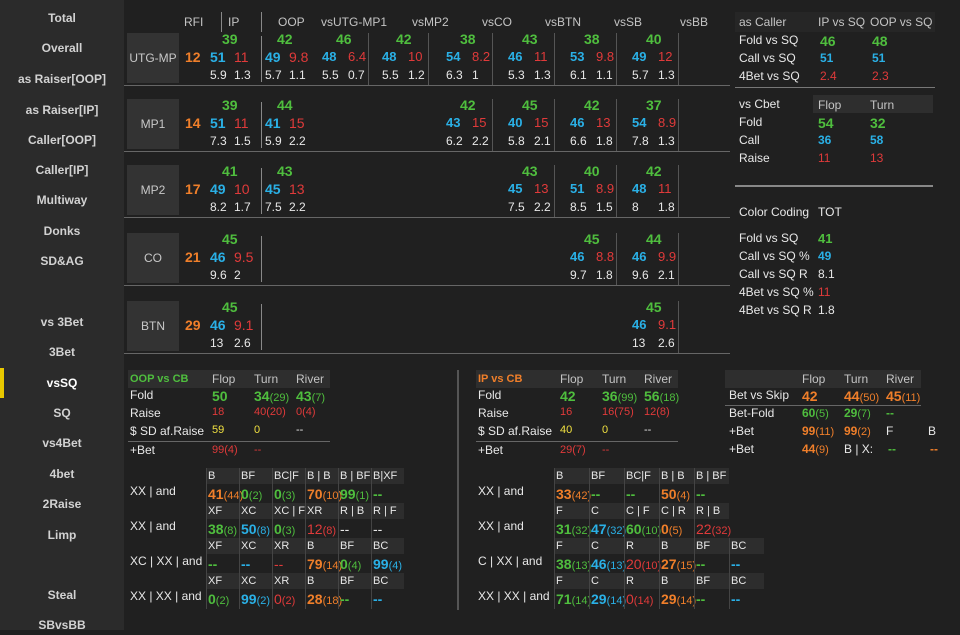  Describe the element at coordinates (62, 383) in the screenshot. I see `sidebar-item-vssq: vsSQ` at that location.